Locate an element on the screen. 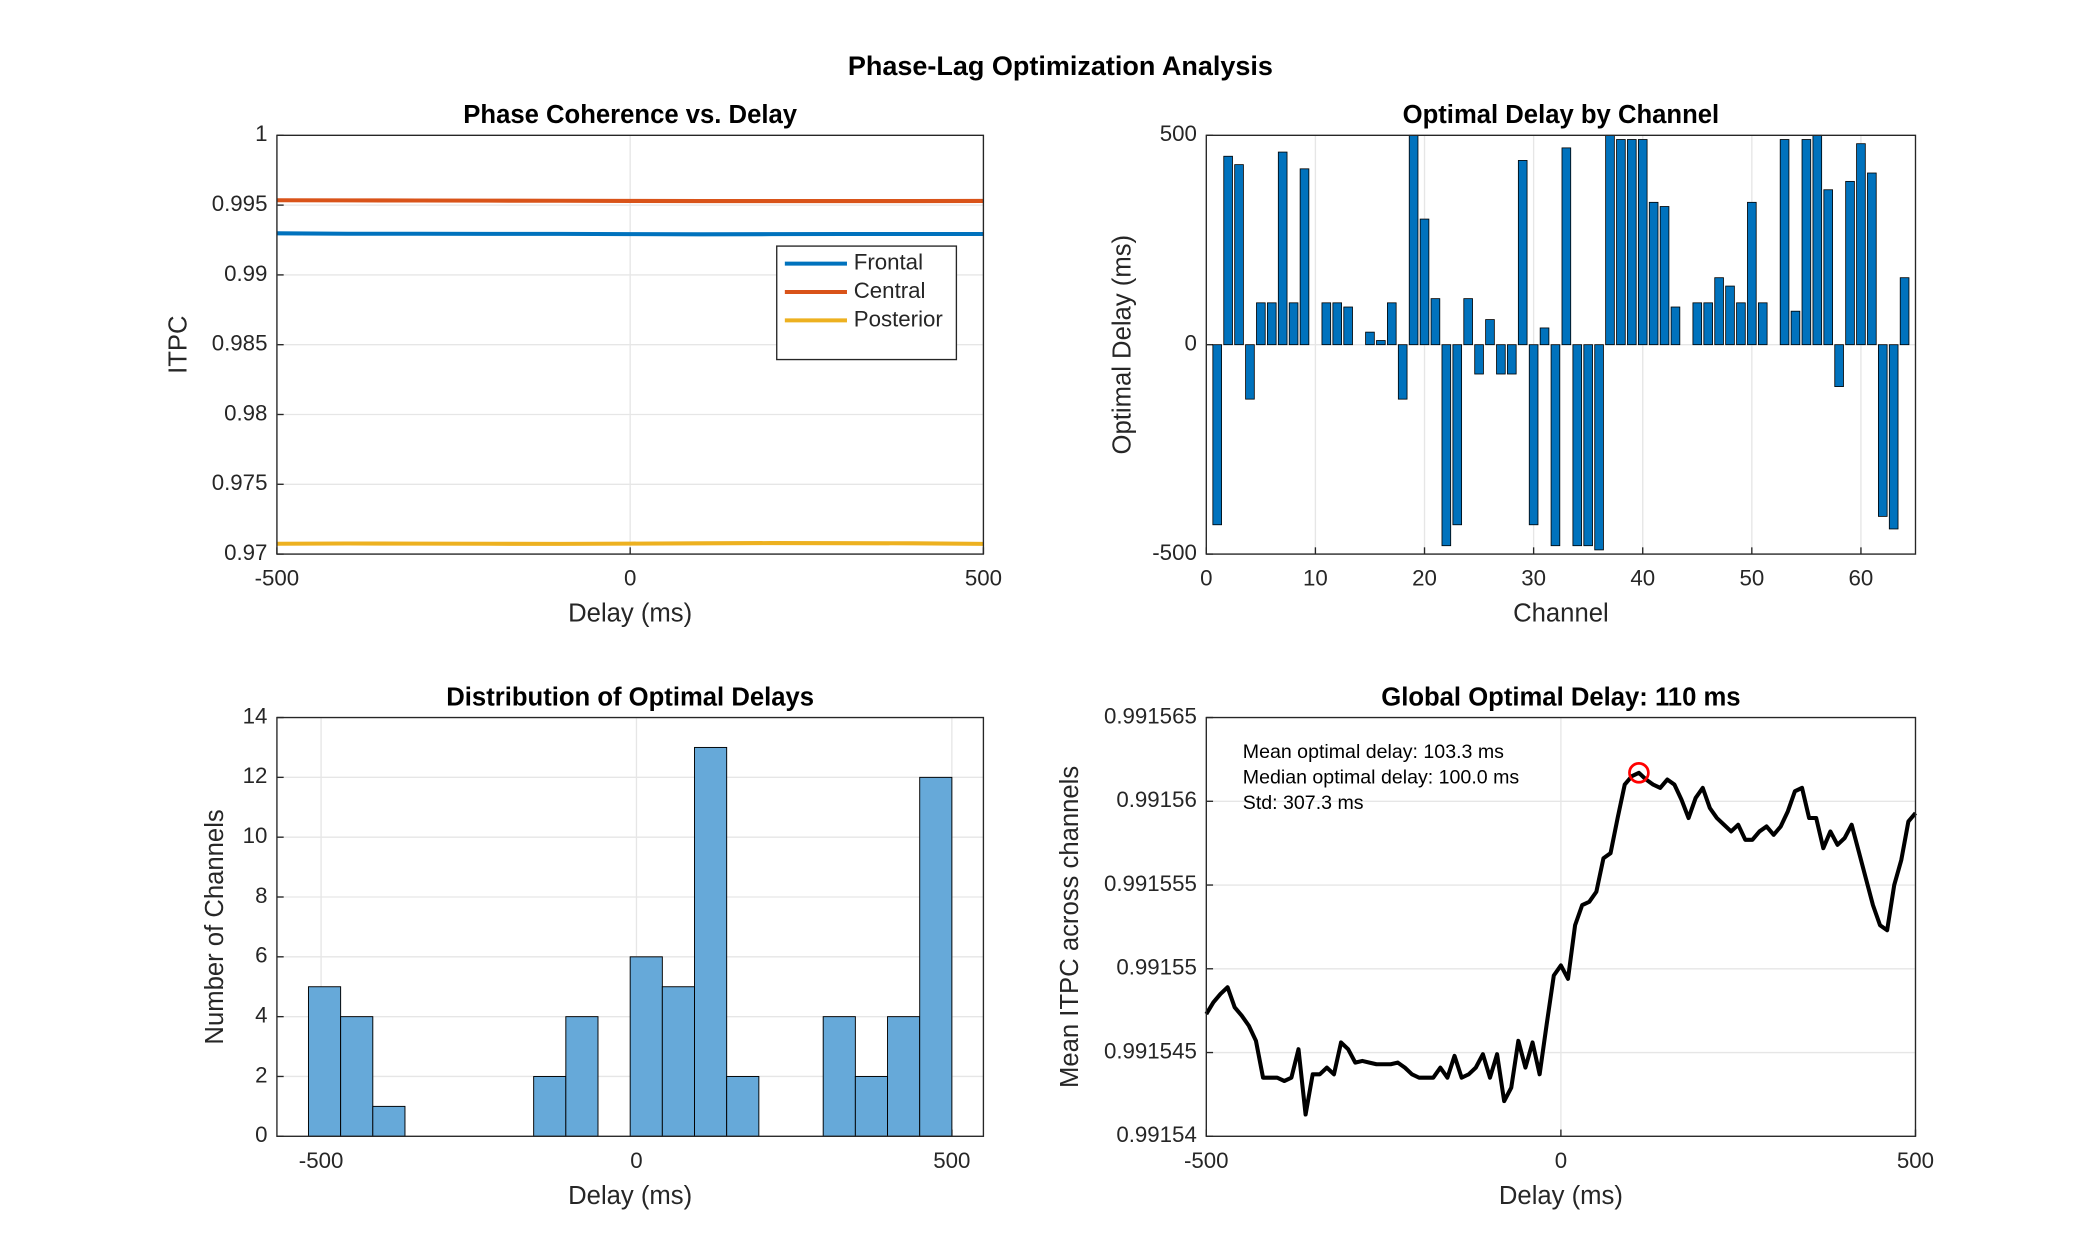  y-tick-label: 0.99 is located at coordinates (245, 273).